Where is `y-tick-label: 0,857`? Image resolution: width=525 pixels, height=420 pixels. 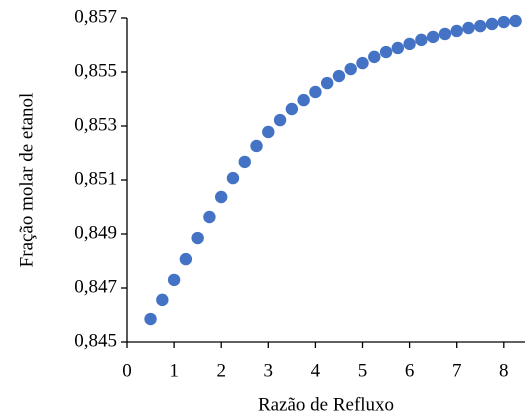 y-tick-label: 0,857 is located at coordinates (95, 16).